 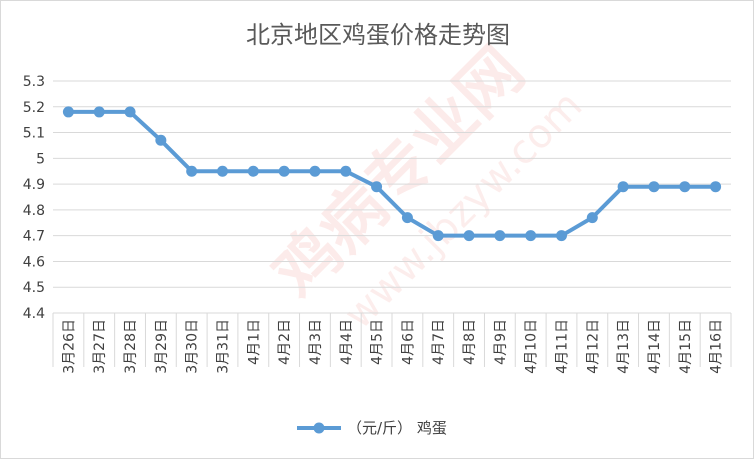 What do you see at coordinates (439, 342) in the screenshot?
I see `x-tick-label: 4月7日` at bounding box center [439, 342].